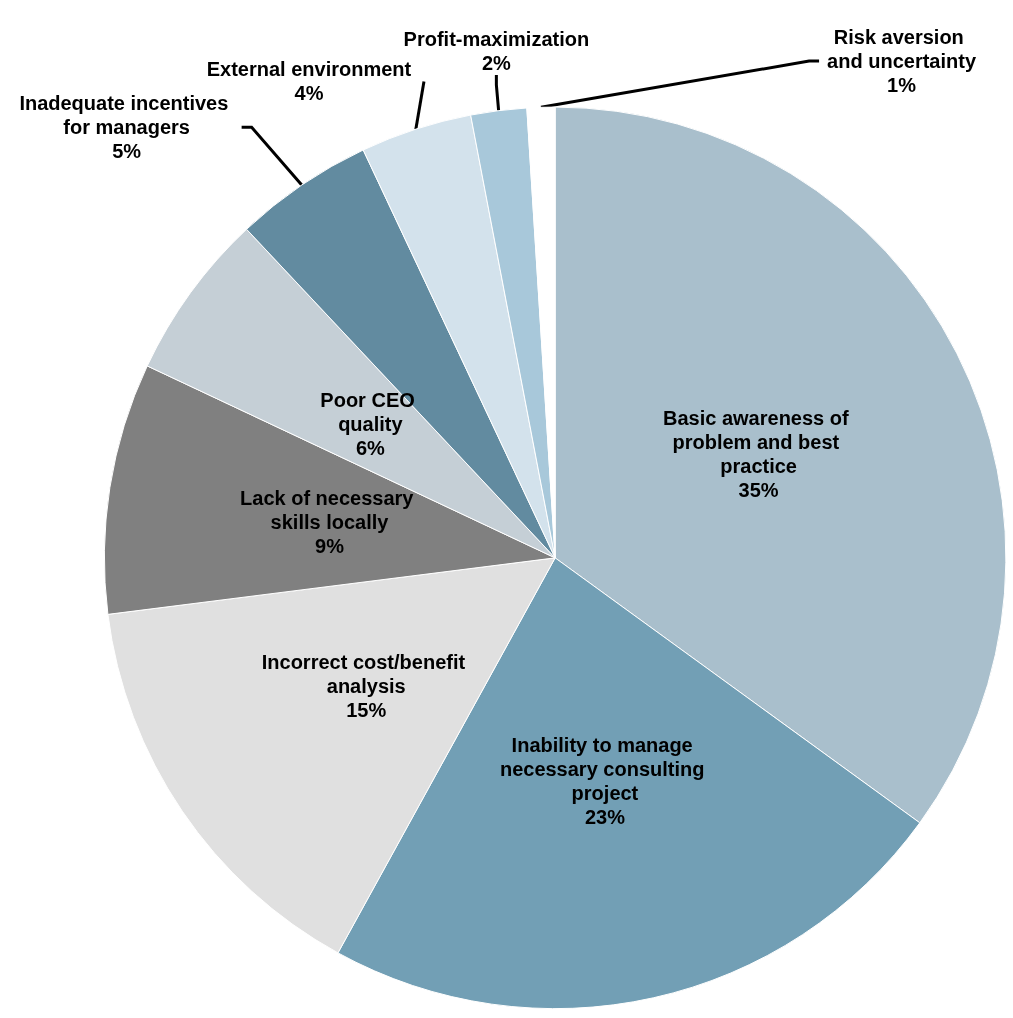  I want to click on data-label: 6%, so click(370, 447).